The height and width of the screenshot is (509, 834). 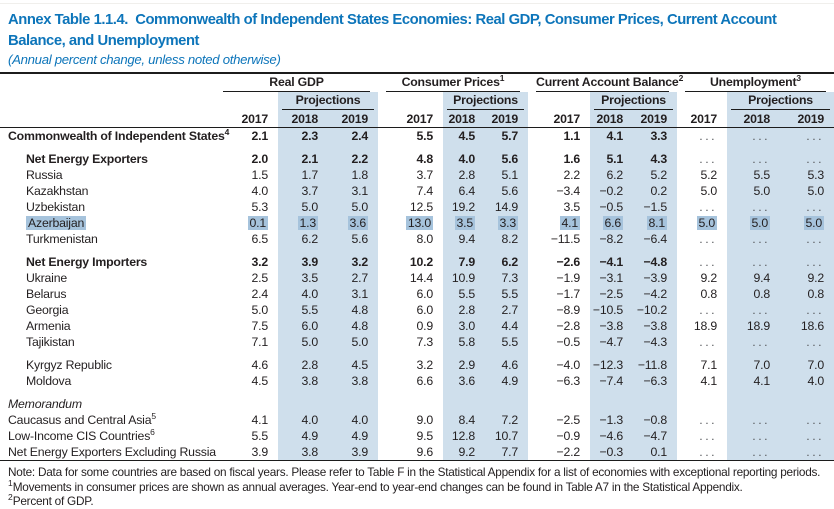 What do you see at coordinates (425, 365) in the screenshot?
I see `value-text: 3.2` at bounding box center [425, 365].